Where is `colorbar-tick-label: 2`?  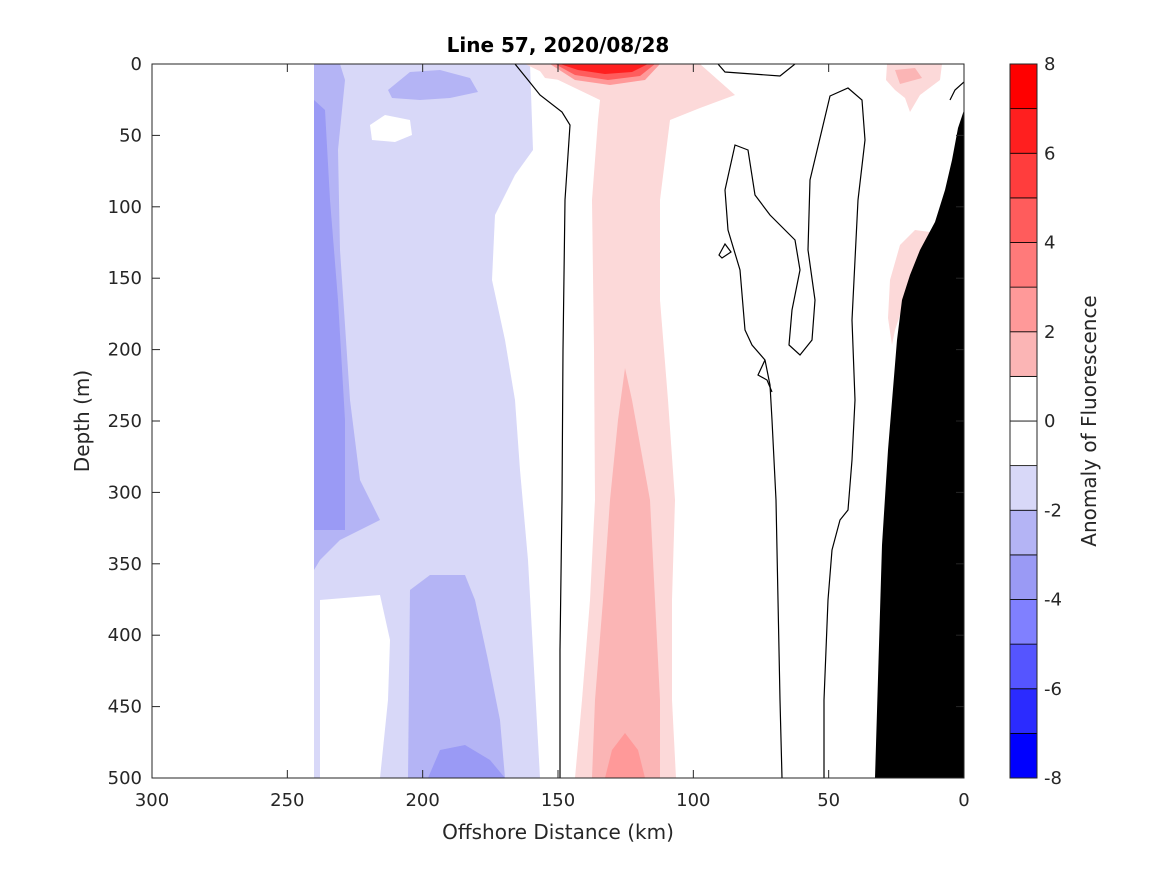 colorbar-tick-label: 2 is located at coordinates (1049, 332).